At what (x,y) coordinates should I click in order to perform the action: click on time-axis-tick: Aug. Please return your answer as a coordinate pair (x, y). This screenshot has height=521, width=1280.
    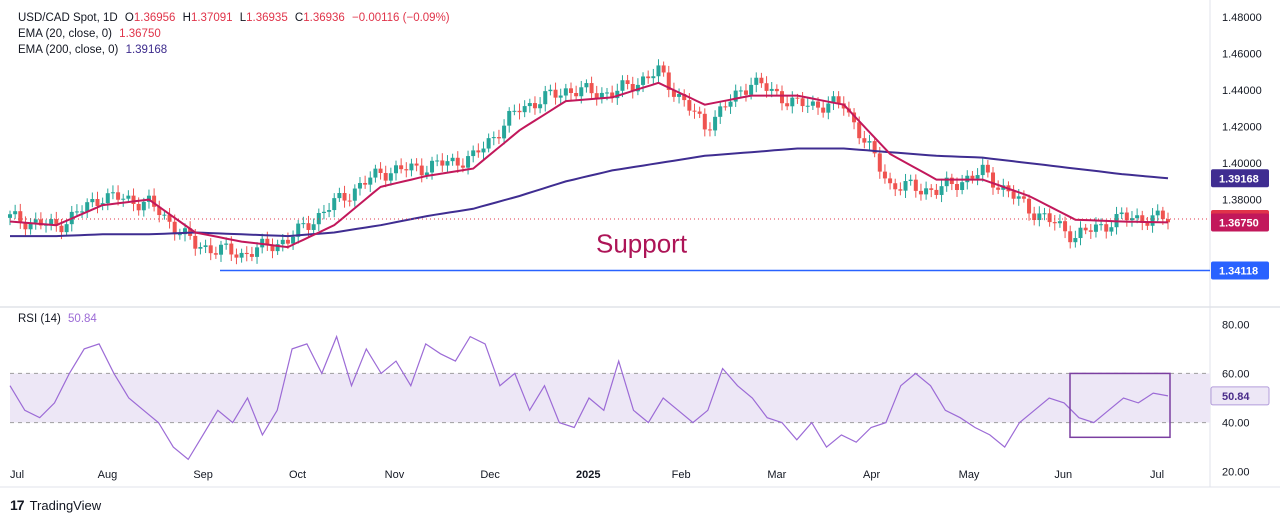
    Looking at the image, I should click on (108, 475).